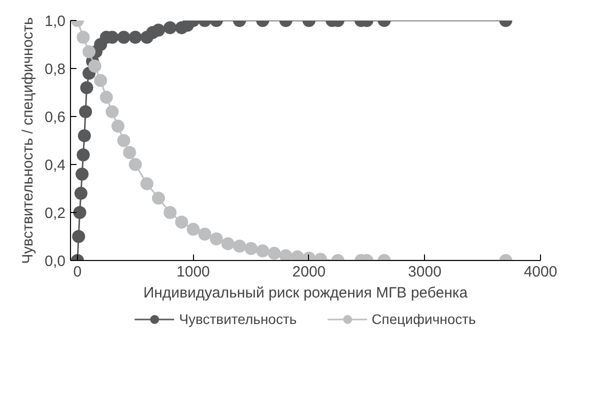 The width and height of the screenshot is (605, 408). Describe the element at coordinates (425, 272) in the screenshot. I see `x-tick-label: 3000` at that location.